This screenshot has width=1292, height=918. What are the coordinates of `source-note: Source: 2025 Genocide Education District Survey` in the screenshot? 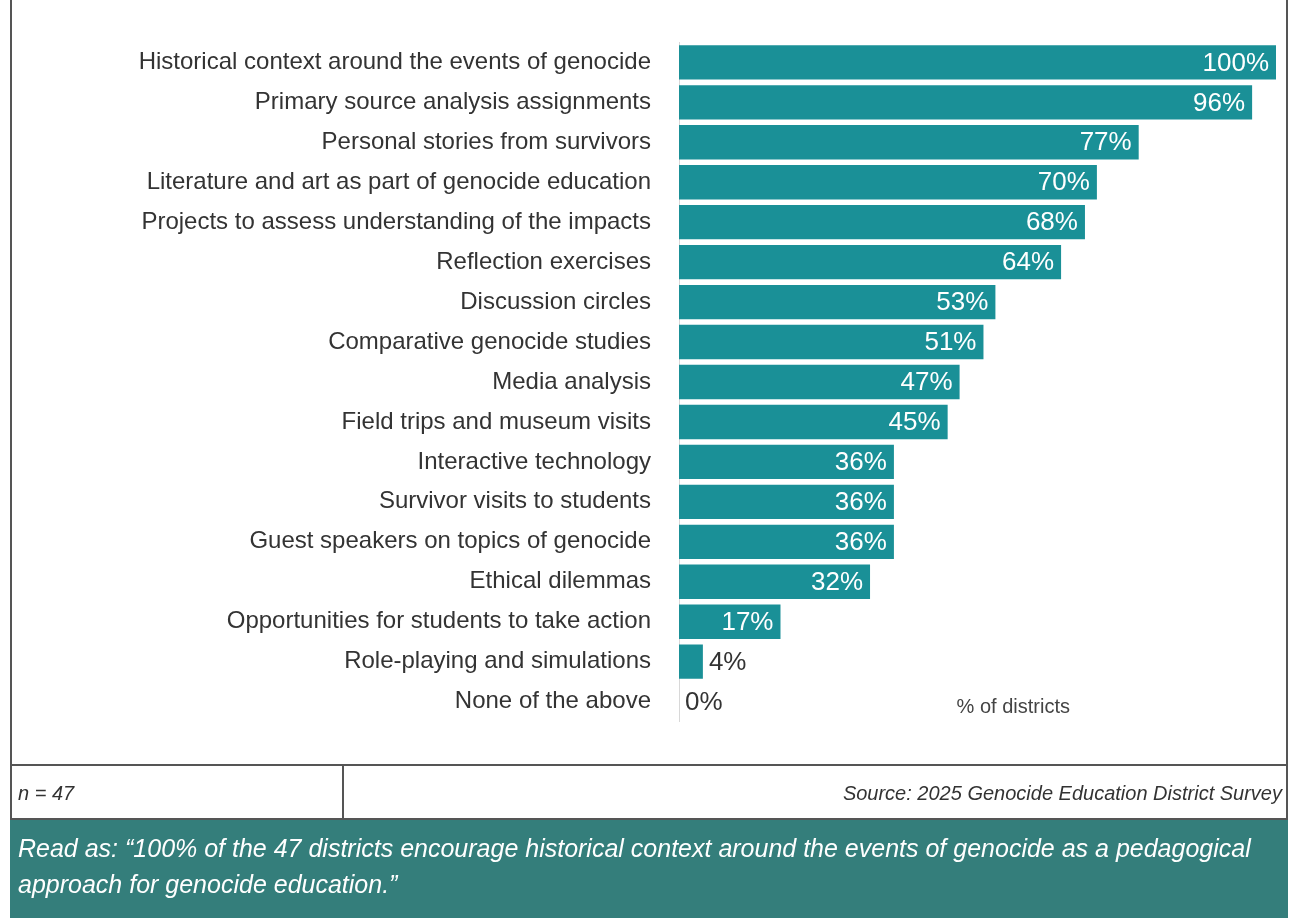 It's located at (1062, 793).